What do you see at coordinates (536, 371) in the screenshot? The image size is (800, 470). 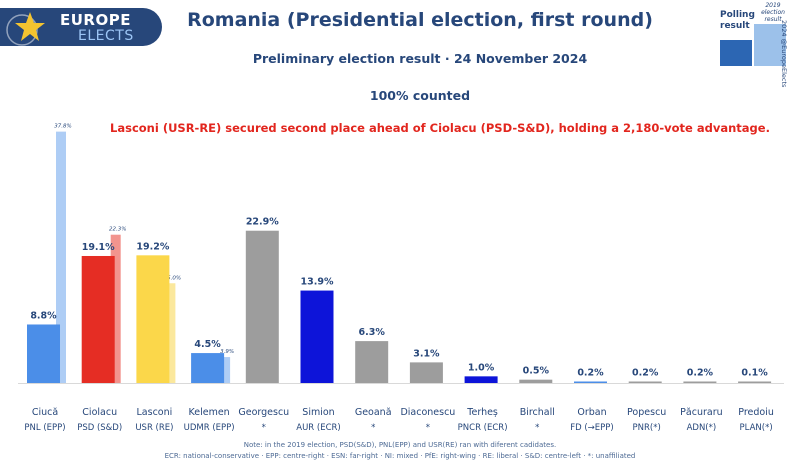 I see `result-bar-label: 0.5%` at bounding box center [536, 371].